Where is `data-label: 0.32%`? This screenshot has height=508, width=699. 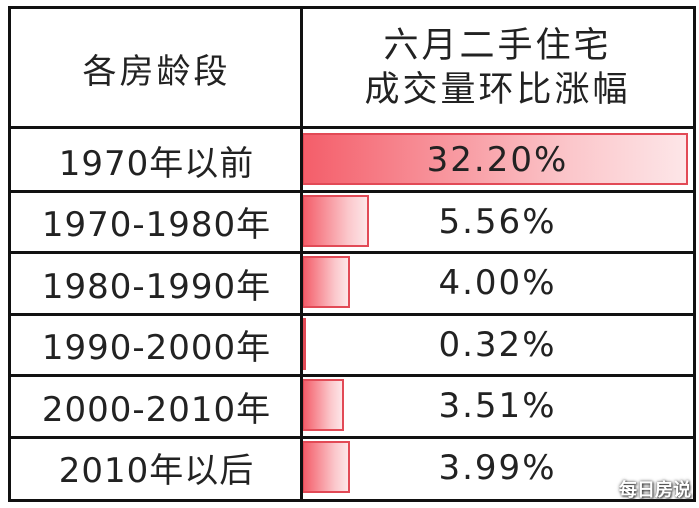
data-label: 0.32% is located at coordinates (497, 344).